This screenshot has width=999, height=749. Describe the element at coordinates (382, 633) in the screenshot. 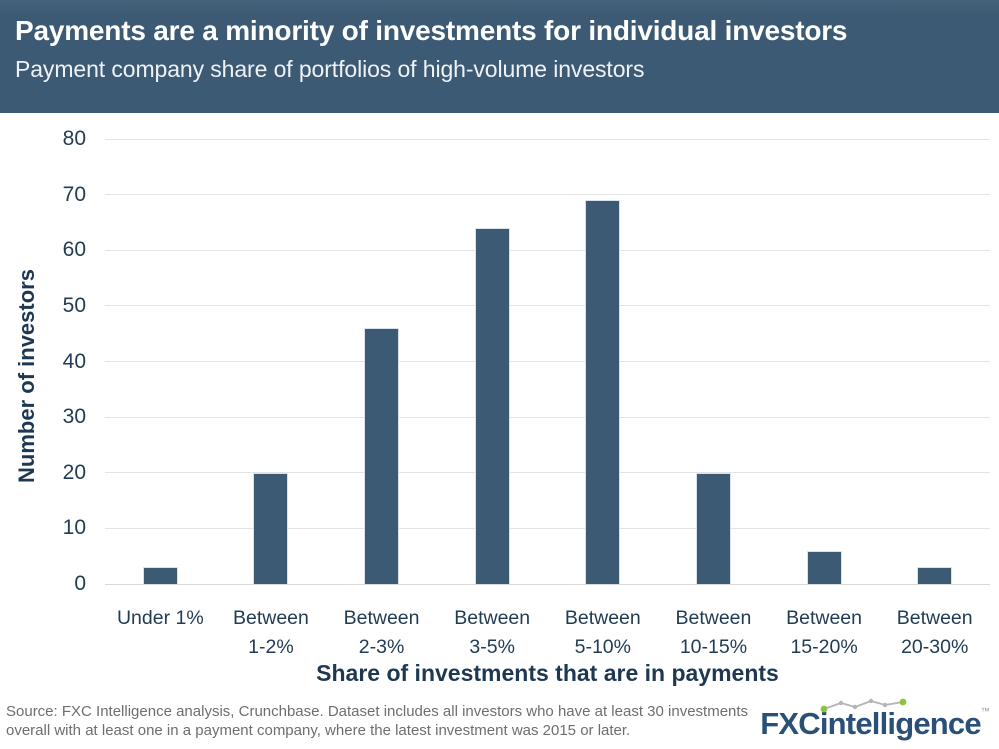

I see `x-tick-label: Between 2-3%` at that location.